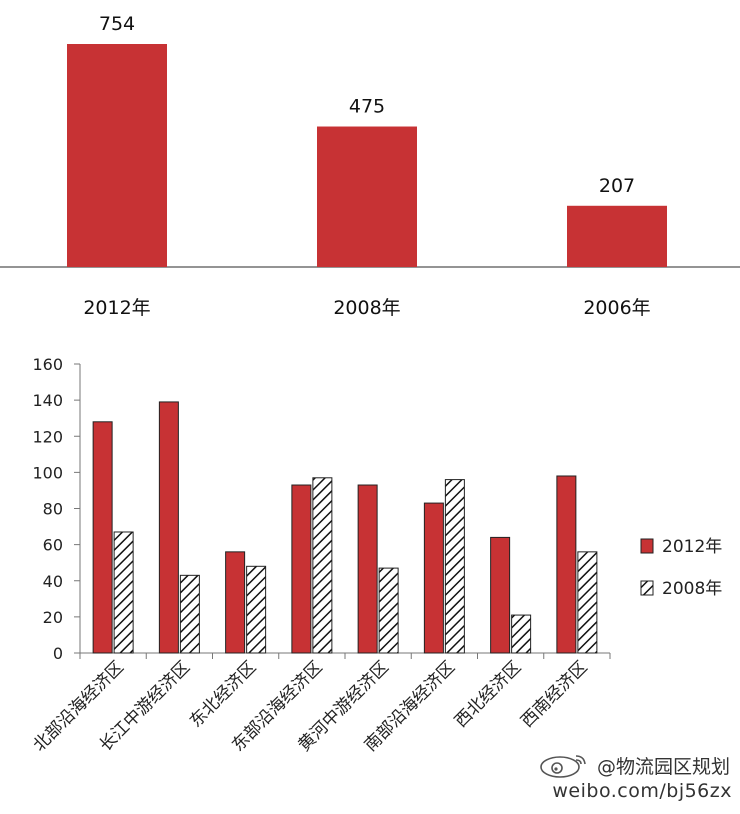 The height and width of the screenshot is (814, 740). What do you see at coordinates (488, 694) in the screenshot?
I see `x-tick-label: 西北经济区` at bounding box center [488, 694].